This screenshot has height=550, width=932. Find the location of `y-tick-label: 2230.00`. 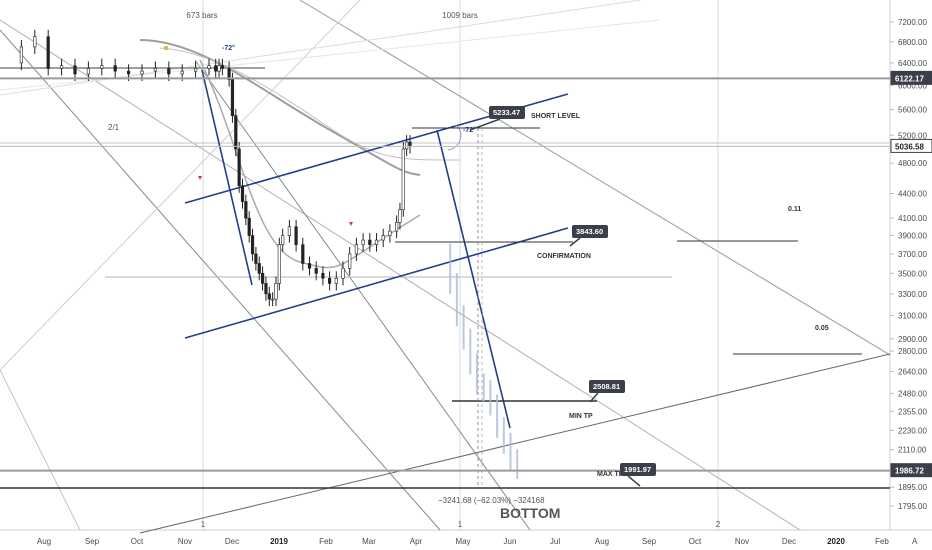

y-tick-label: 2230.00 is located at coordinates (912, 430).